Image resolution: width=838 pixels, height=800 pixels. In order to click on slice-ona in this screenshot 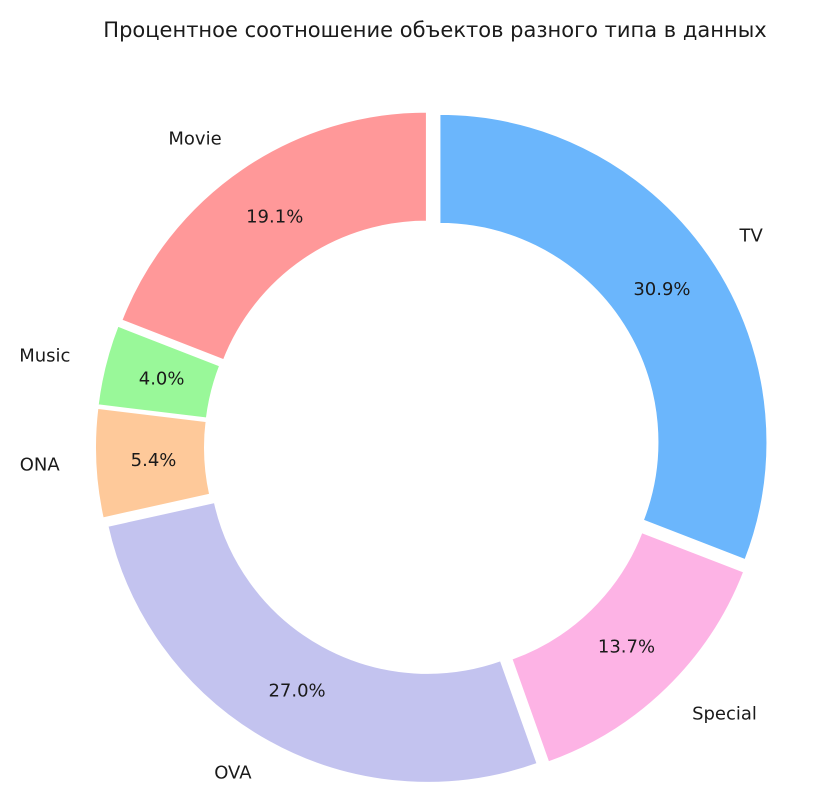, I will do `click(153, 463)`.